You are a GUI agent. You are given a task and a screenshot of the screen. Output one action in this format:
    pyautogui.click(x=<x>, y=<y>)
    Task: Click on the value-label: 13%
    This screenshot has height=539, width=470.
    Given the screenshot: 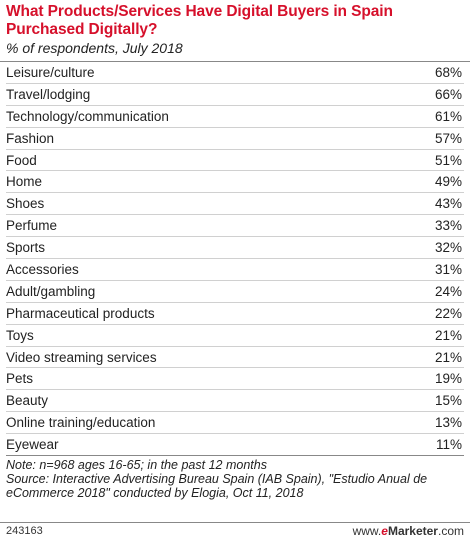 What is the action you would take?
    pyautogui.click(x=448, y=423)
    